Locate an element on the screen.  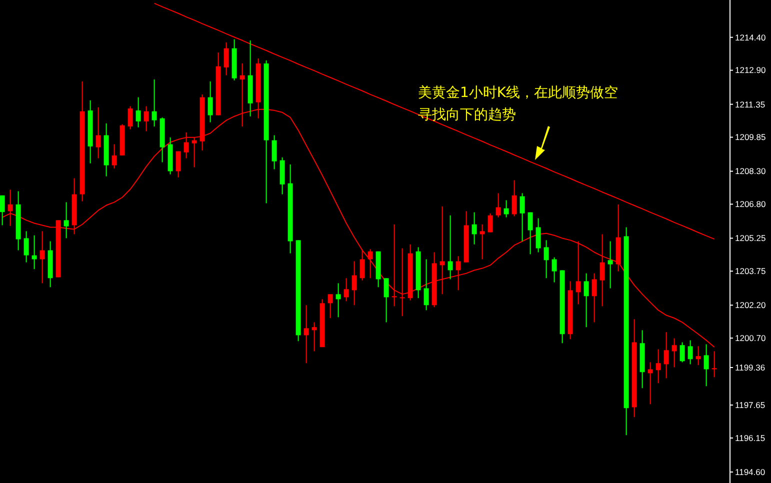
y-tick-label: 1205.25 is located at coordinates (750, 238).